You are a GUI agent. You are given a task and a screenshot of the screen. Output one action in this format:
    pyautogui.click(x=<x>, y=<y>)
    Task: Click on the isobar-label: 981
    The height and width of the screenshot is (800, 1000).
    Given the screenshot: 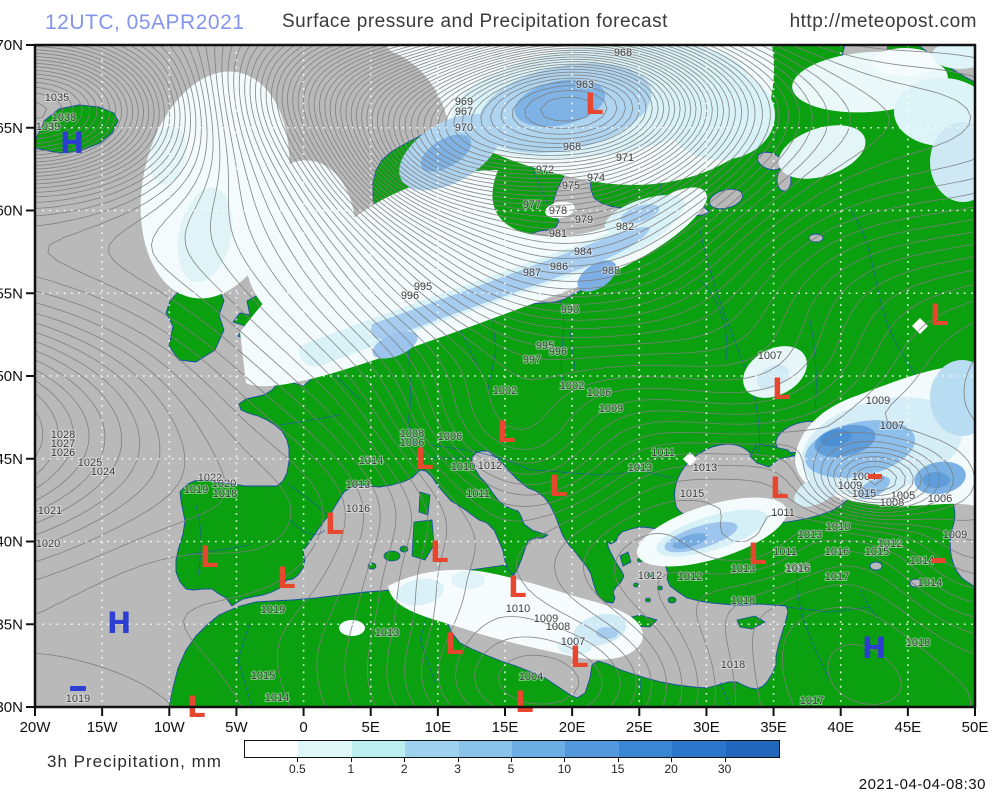 What is the action you would take?
    pyautogui.click(x=558, y=234)
    